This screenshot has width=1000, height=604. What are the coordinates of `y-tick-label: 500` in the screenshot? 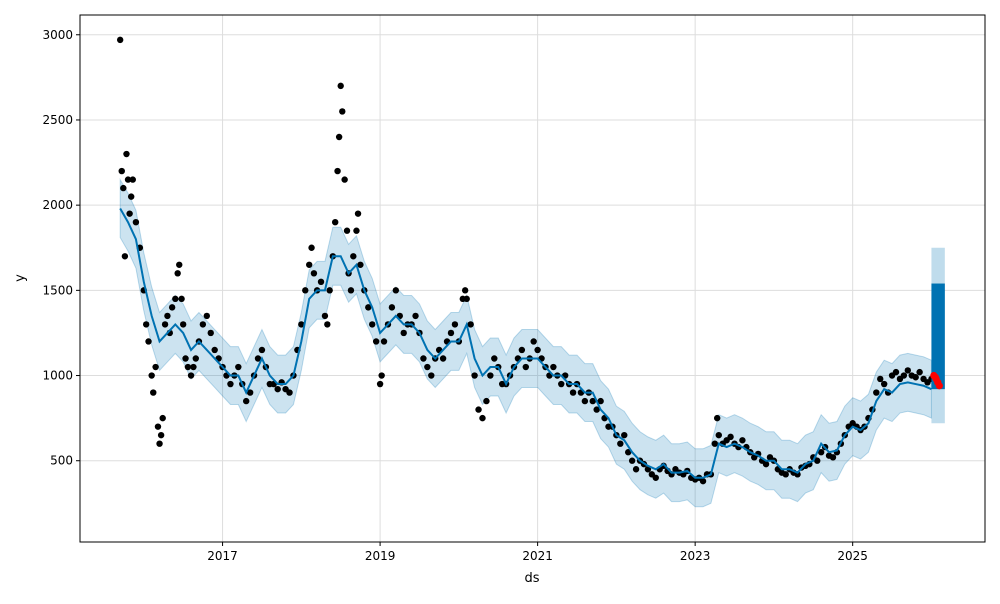 It's located at (61, 461).